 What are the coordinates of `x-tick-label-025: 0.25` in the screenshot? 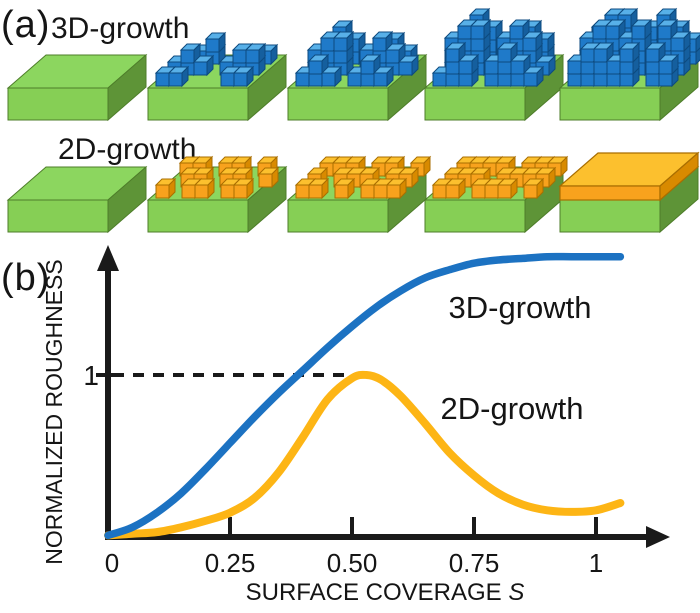 It's located at (230, 563).